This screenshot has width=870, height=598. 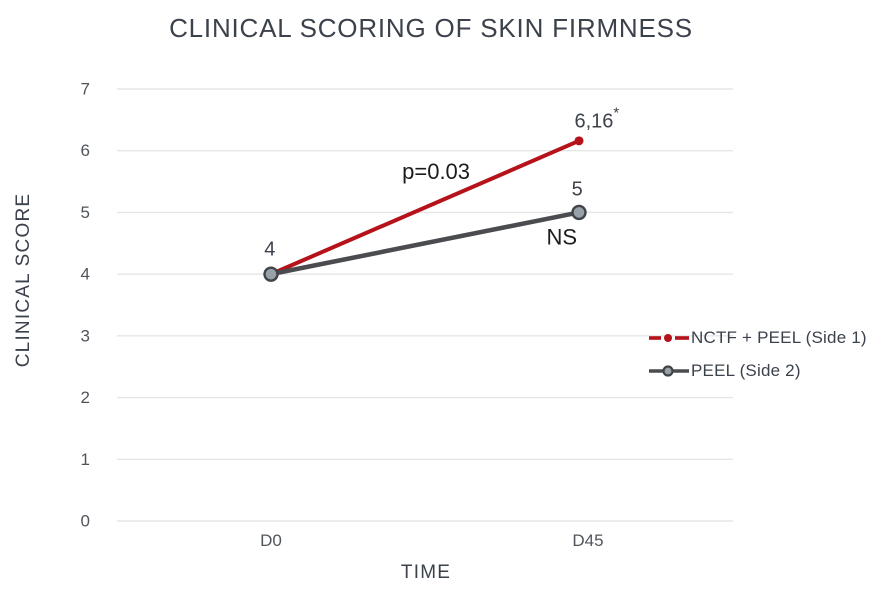 What do you see at coordinates (85, 150) in the screenshot?
I see `y-tick-label: 6` at bounding box center [85, 150].